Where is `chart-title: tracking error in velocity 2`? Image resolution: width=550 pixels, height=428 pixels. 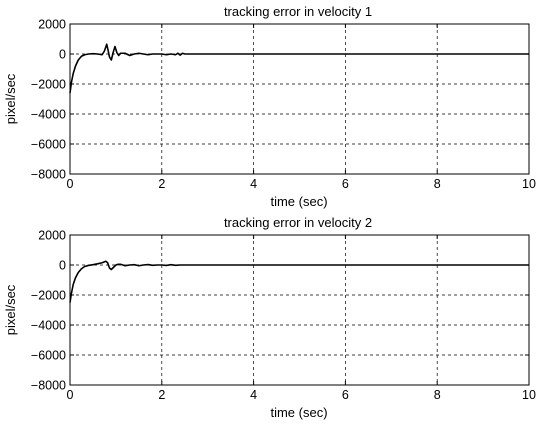
chart-title: tracking error in velocity 2 is located at coordinates (298, 222).